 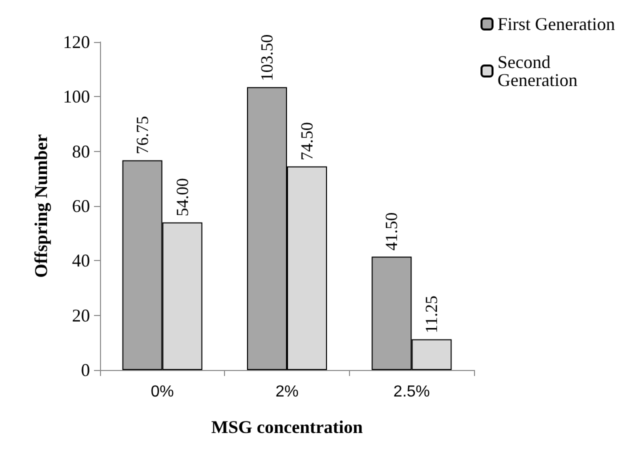 What do you see at coordinates (41, 206) in the screenshot?
I see `y-axis-title: Offspring Number` at bounding box center [41, 206].